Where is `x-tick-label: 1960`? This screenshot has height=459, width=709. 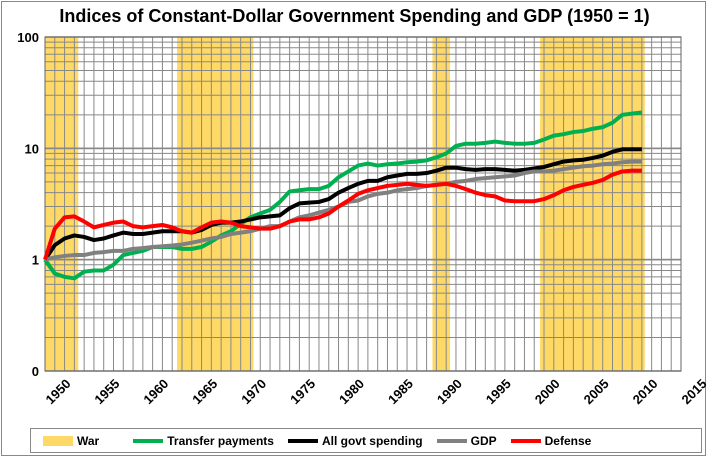 x-tick-label: 1960 is located at coordinates (155, 391).